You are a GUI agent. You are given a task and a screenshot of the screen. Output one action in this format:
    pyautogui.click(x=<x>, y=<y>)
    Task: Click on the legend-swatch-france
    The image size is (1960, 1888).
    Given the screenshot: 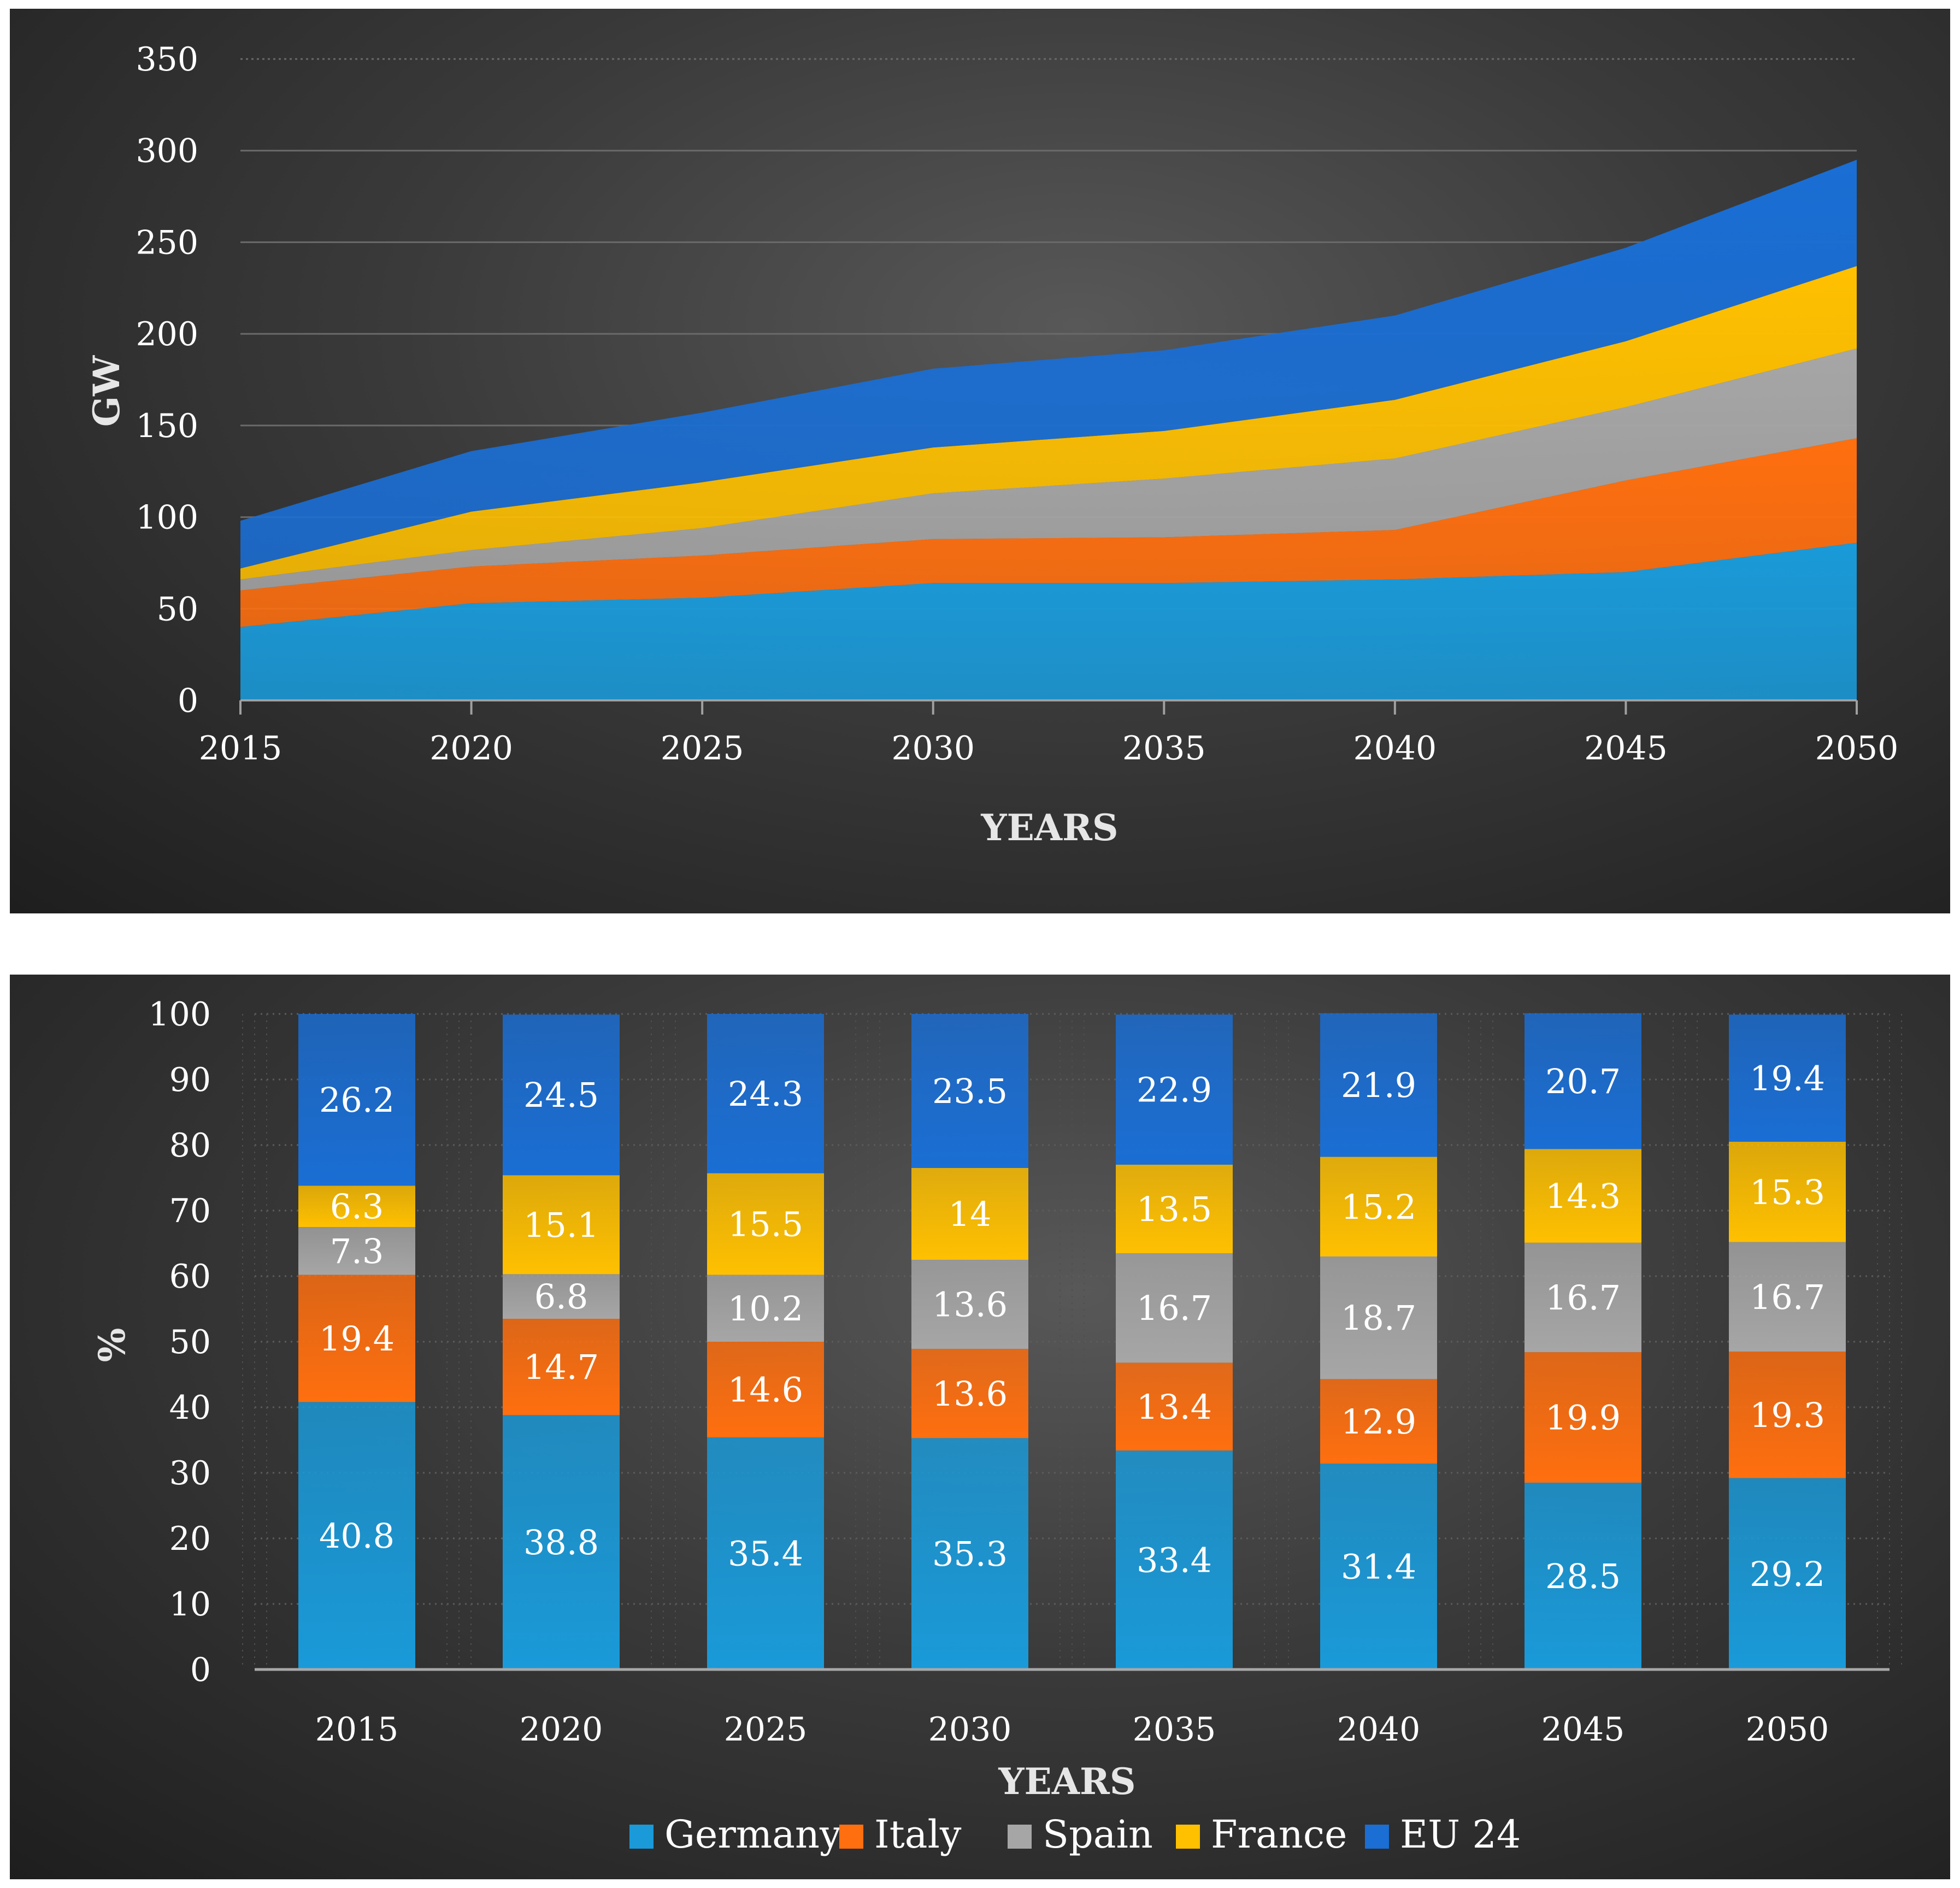 What is the action you would take?
    pyautogui.click(x=1188, y=1837)
    